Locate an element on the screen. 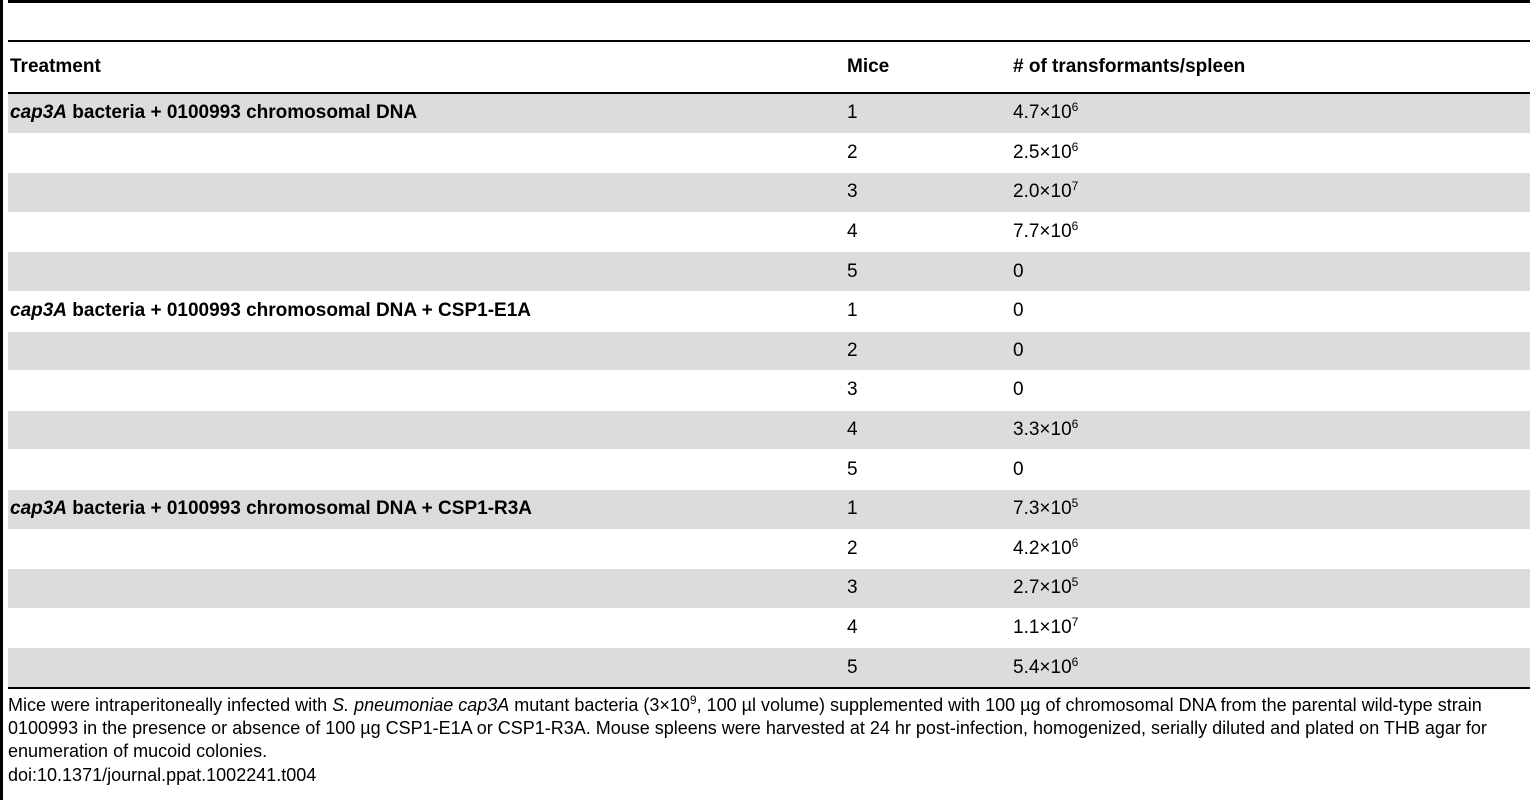 The image size is (1530, 800). transformants-cell: 7.7×106 is located at coordinates (1270, 231).